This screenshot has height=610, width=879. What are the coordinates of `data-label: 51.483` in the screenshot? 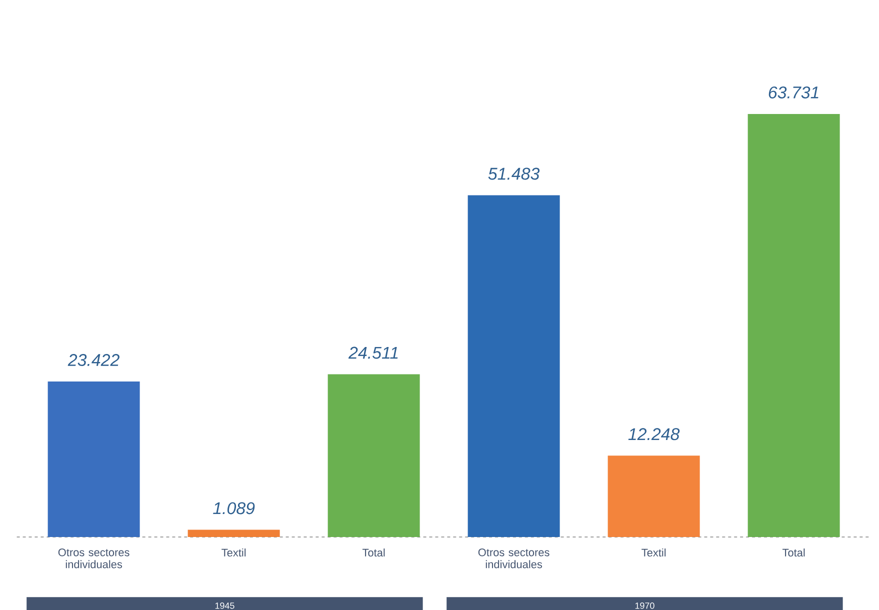 It's located at (514, 174).